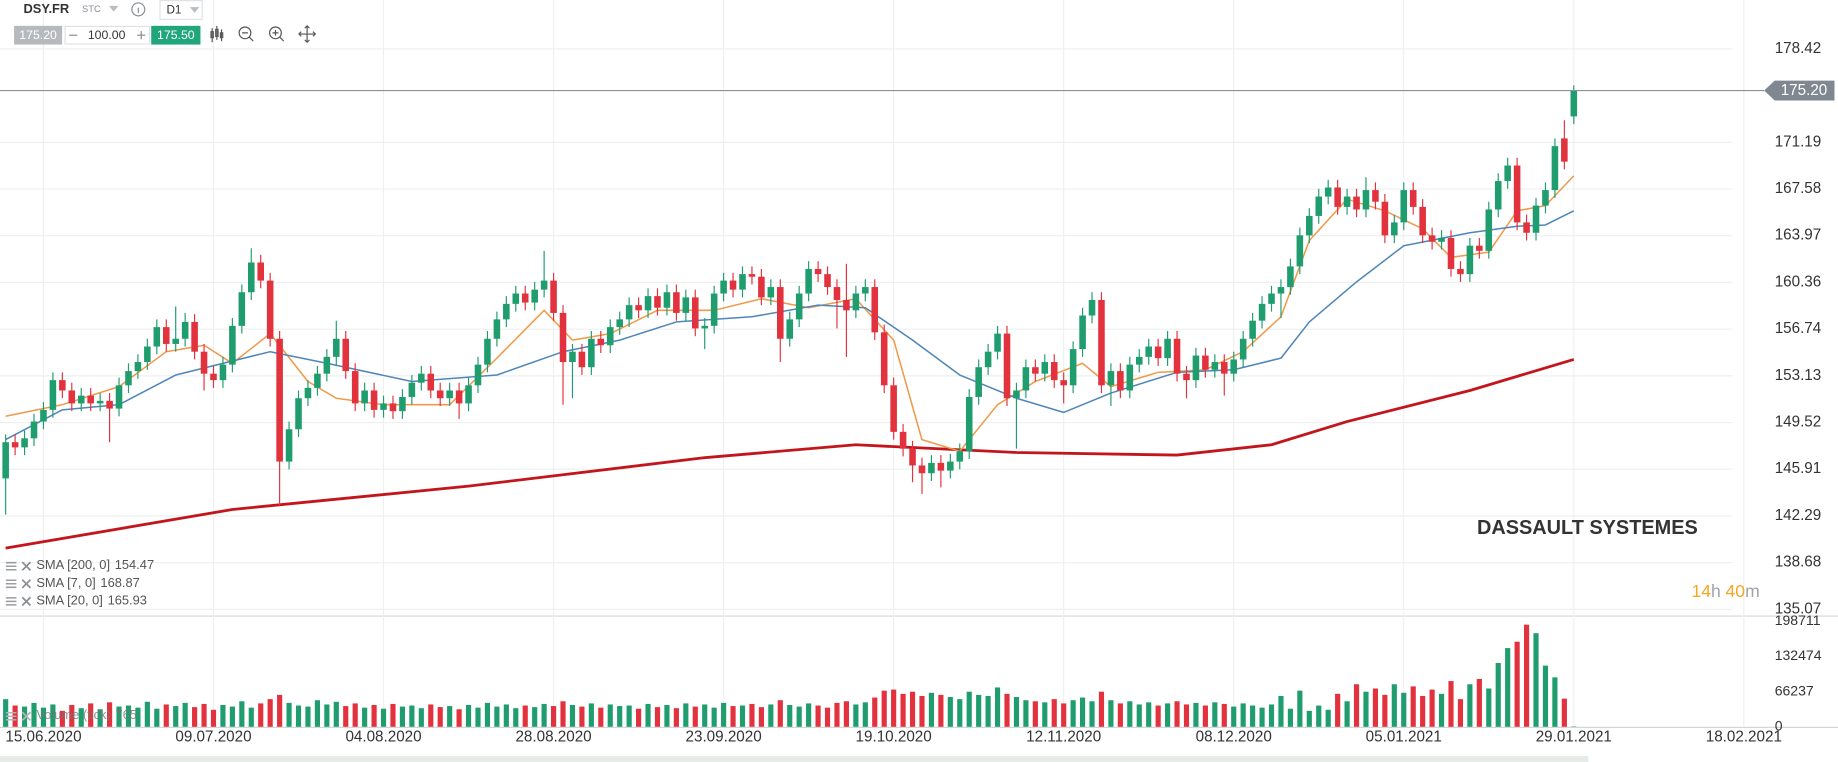  What do you see at coordinates (1794, 690) in the screenshot?
I see `volume-tick-label: 66237` at bounding box center [1794, 690].